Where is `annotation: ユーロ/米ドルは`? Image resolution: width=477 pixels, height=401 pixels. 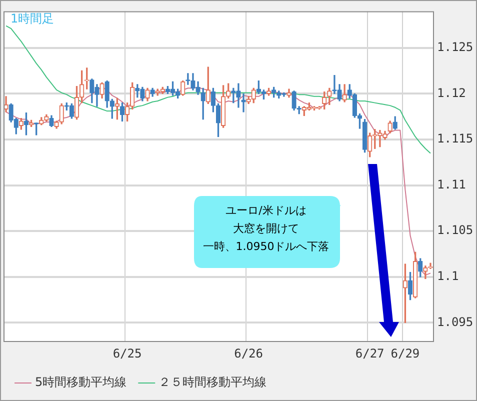
annotation: ユーロ/米ドルは is located at coordinates (266, 211).